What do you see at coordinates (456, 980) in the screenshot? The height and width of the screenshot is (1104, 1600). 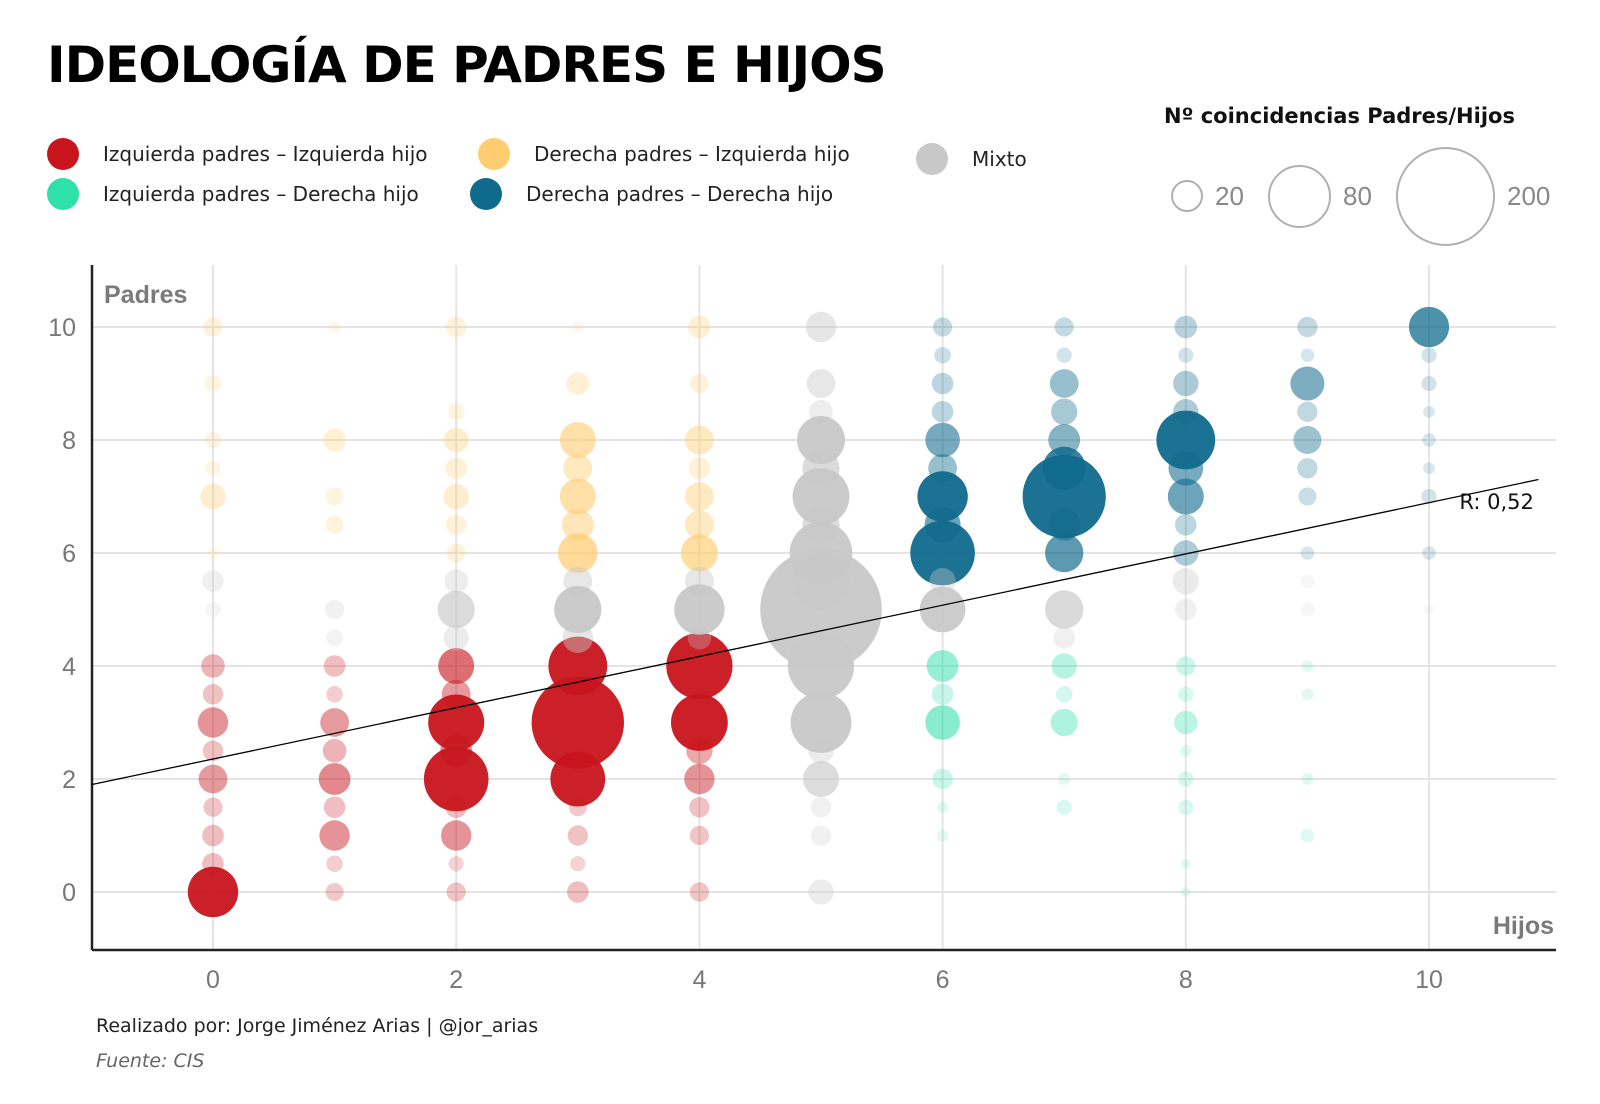 I see `x-tick-label: 2` at bounding box center [456, 980].